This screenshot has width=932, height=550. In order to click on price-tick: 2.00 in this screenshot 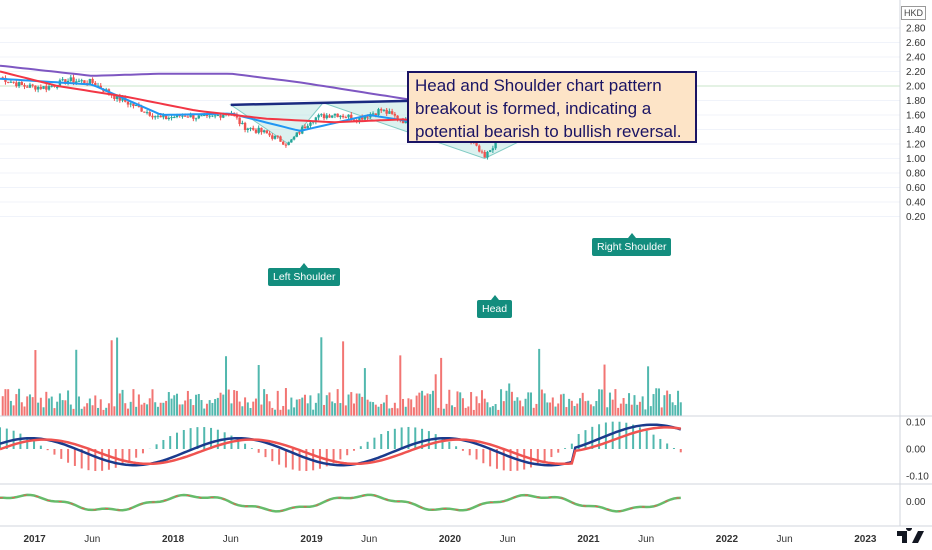, I will do `click(916, 87)`.